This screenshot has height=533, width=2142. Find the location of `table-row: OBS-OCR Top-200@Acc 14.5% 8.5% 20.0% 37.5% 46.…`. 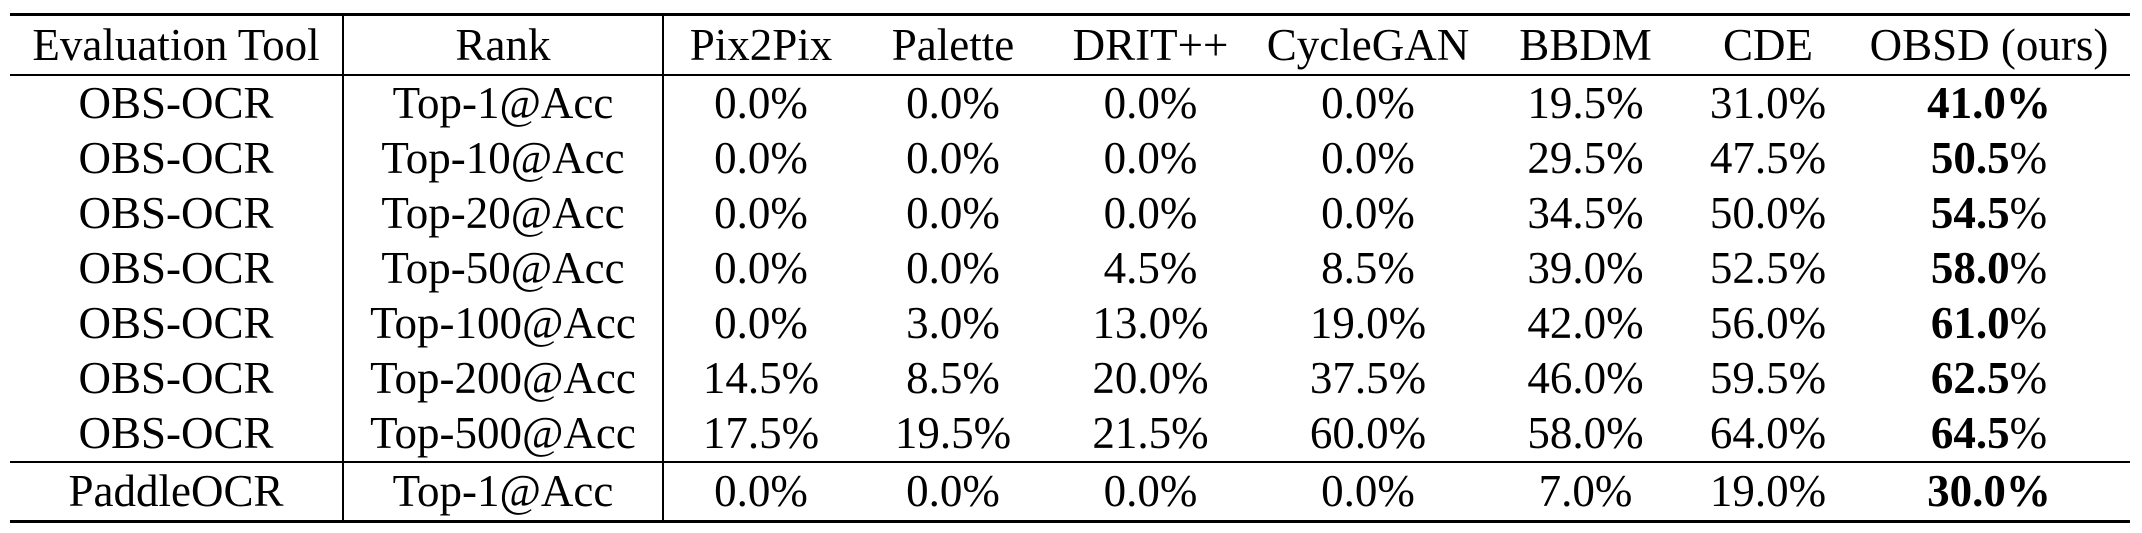

table-row: OBS-OCR Top-200@Acc 14.5% 8.5% 20.0% 37.5% 46.… is located at coordinates (1070, 378).